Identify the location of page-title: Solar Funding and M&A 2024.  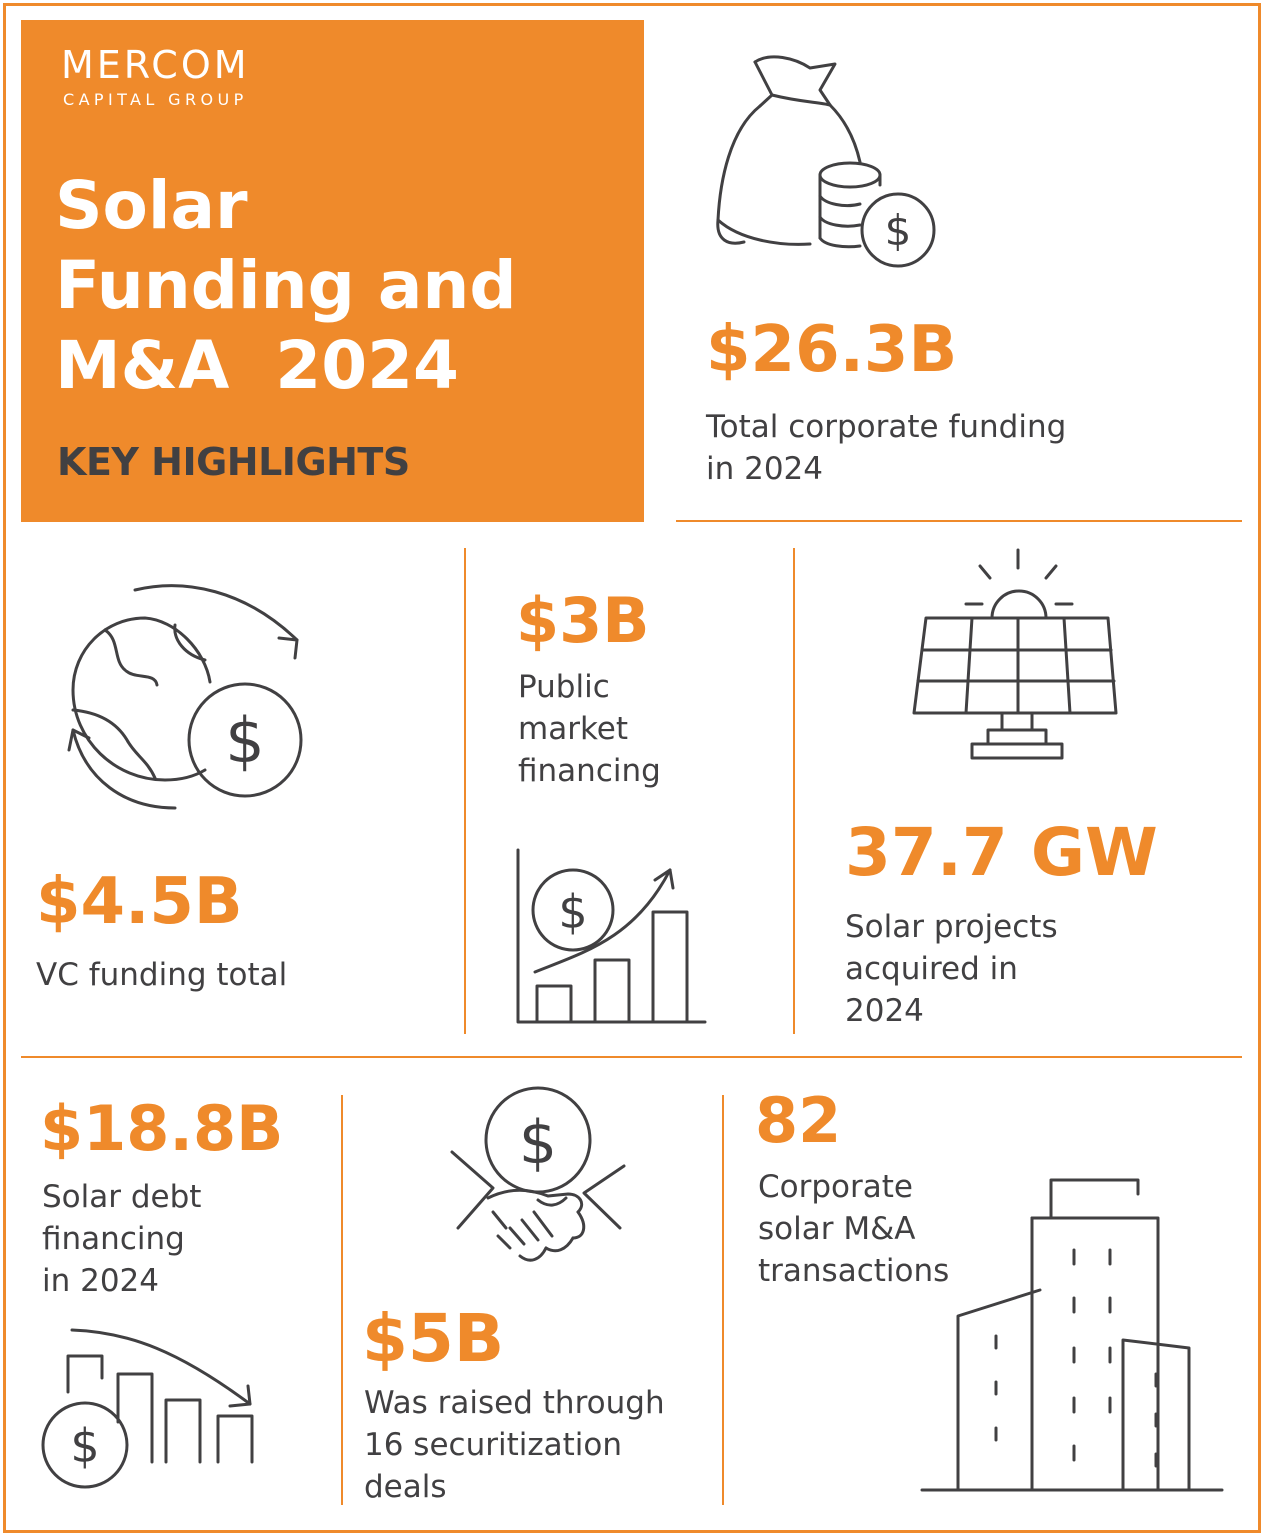
(345, 286).